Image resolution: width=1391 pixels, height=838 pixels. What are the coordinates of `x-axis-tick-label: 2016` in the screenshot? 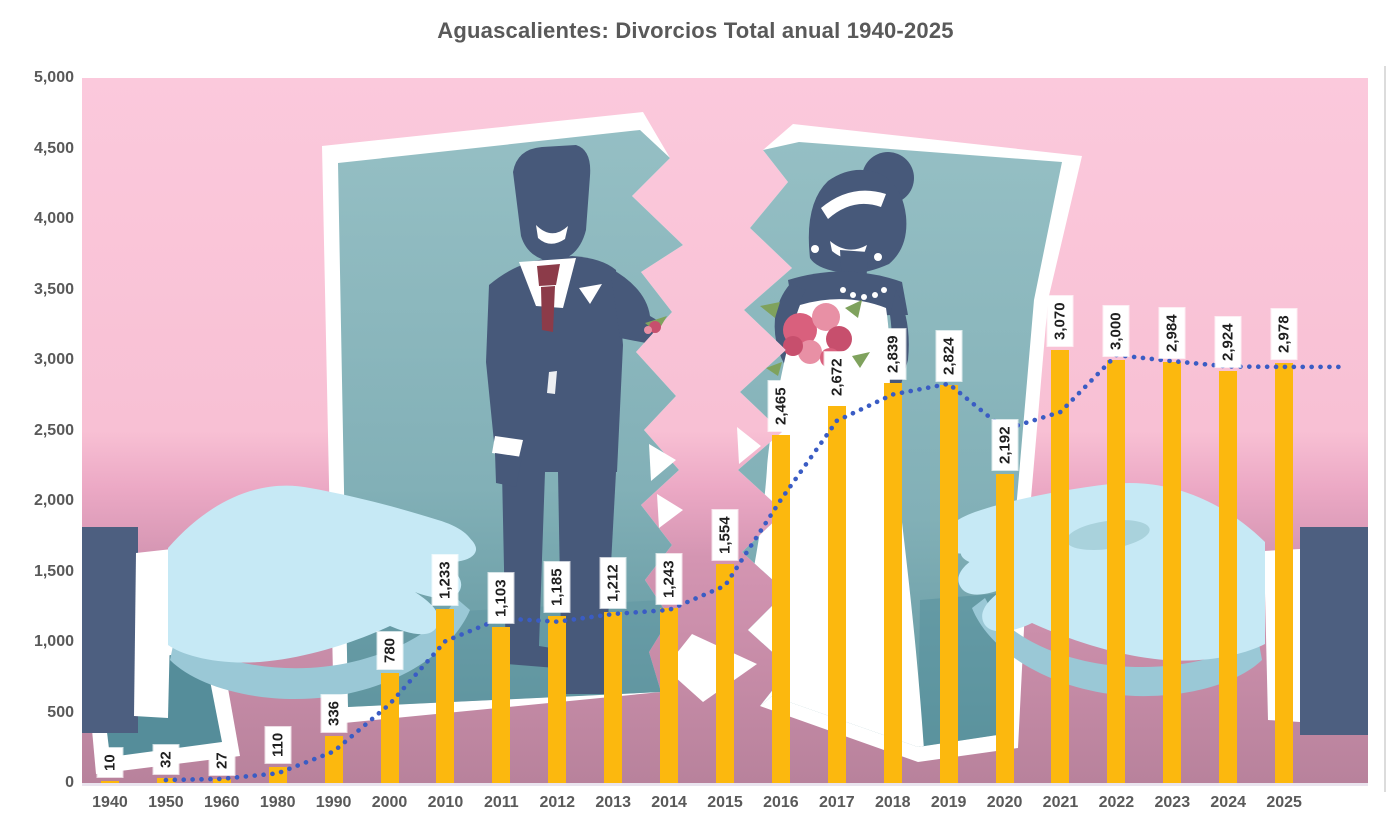 It's located at (781, 802).